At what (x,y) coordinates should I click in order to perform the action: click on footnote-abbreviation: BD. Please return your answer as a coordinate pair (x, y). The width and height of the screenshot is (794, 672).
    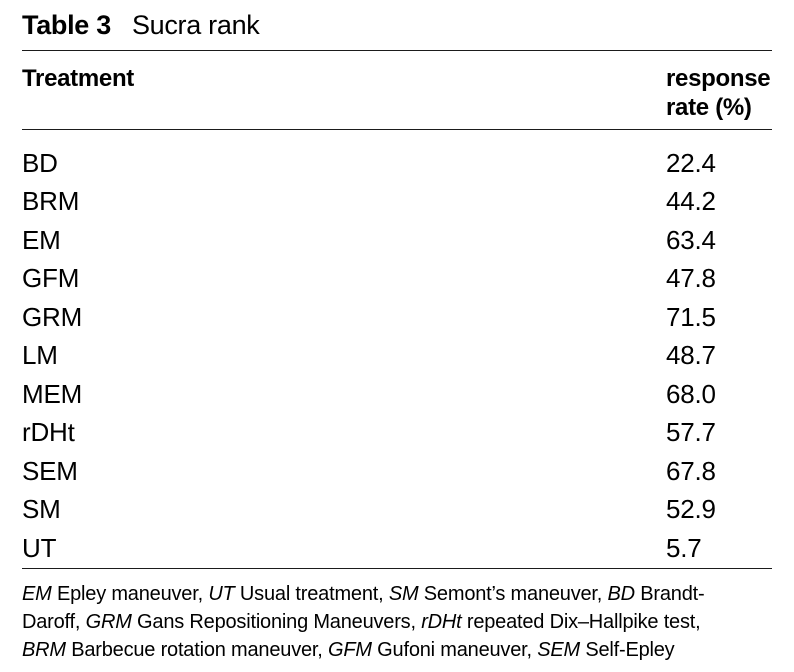
    Looking at the image, I should click on (621, 594).